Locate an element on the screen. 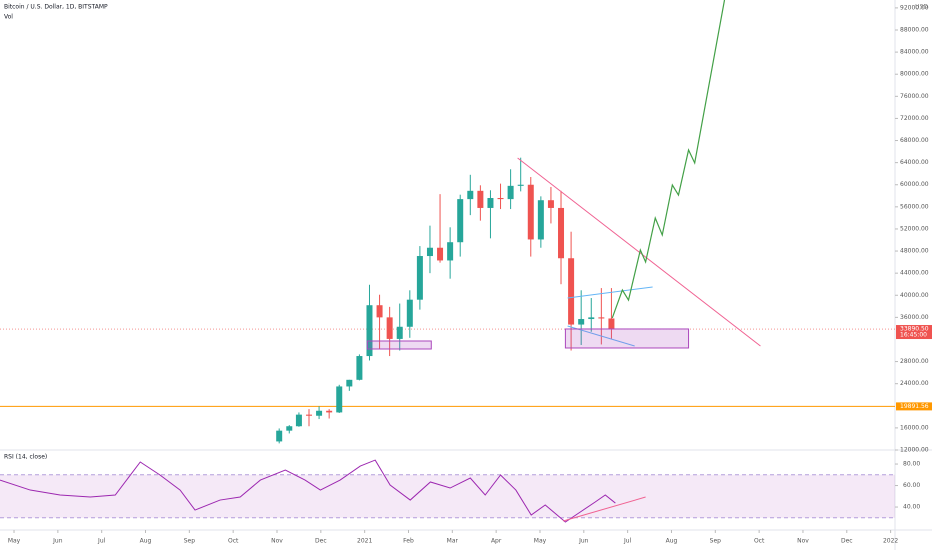 Image resolution: width=932 pixels, height=550 pixels. y-tick-label: 88000.00 is located at coordinates (914, 30).